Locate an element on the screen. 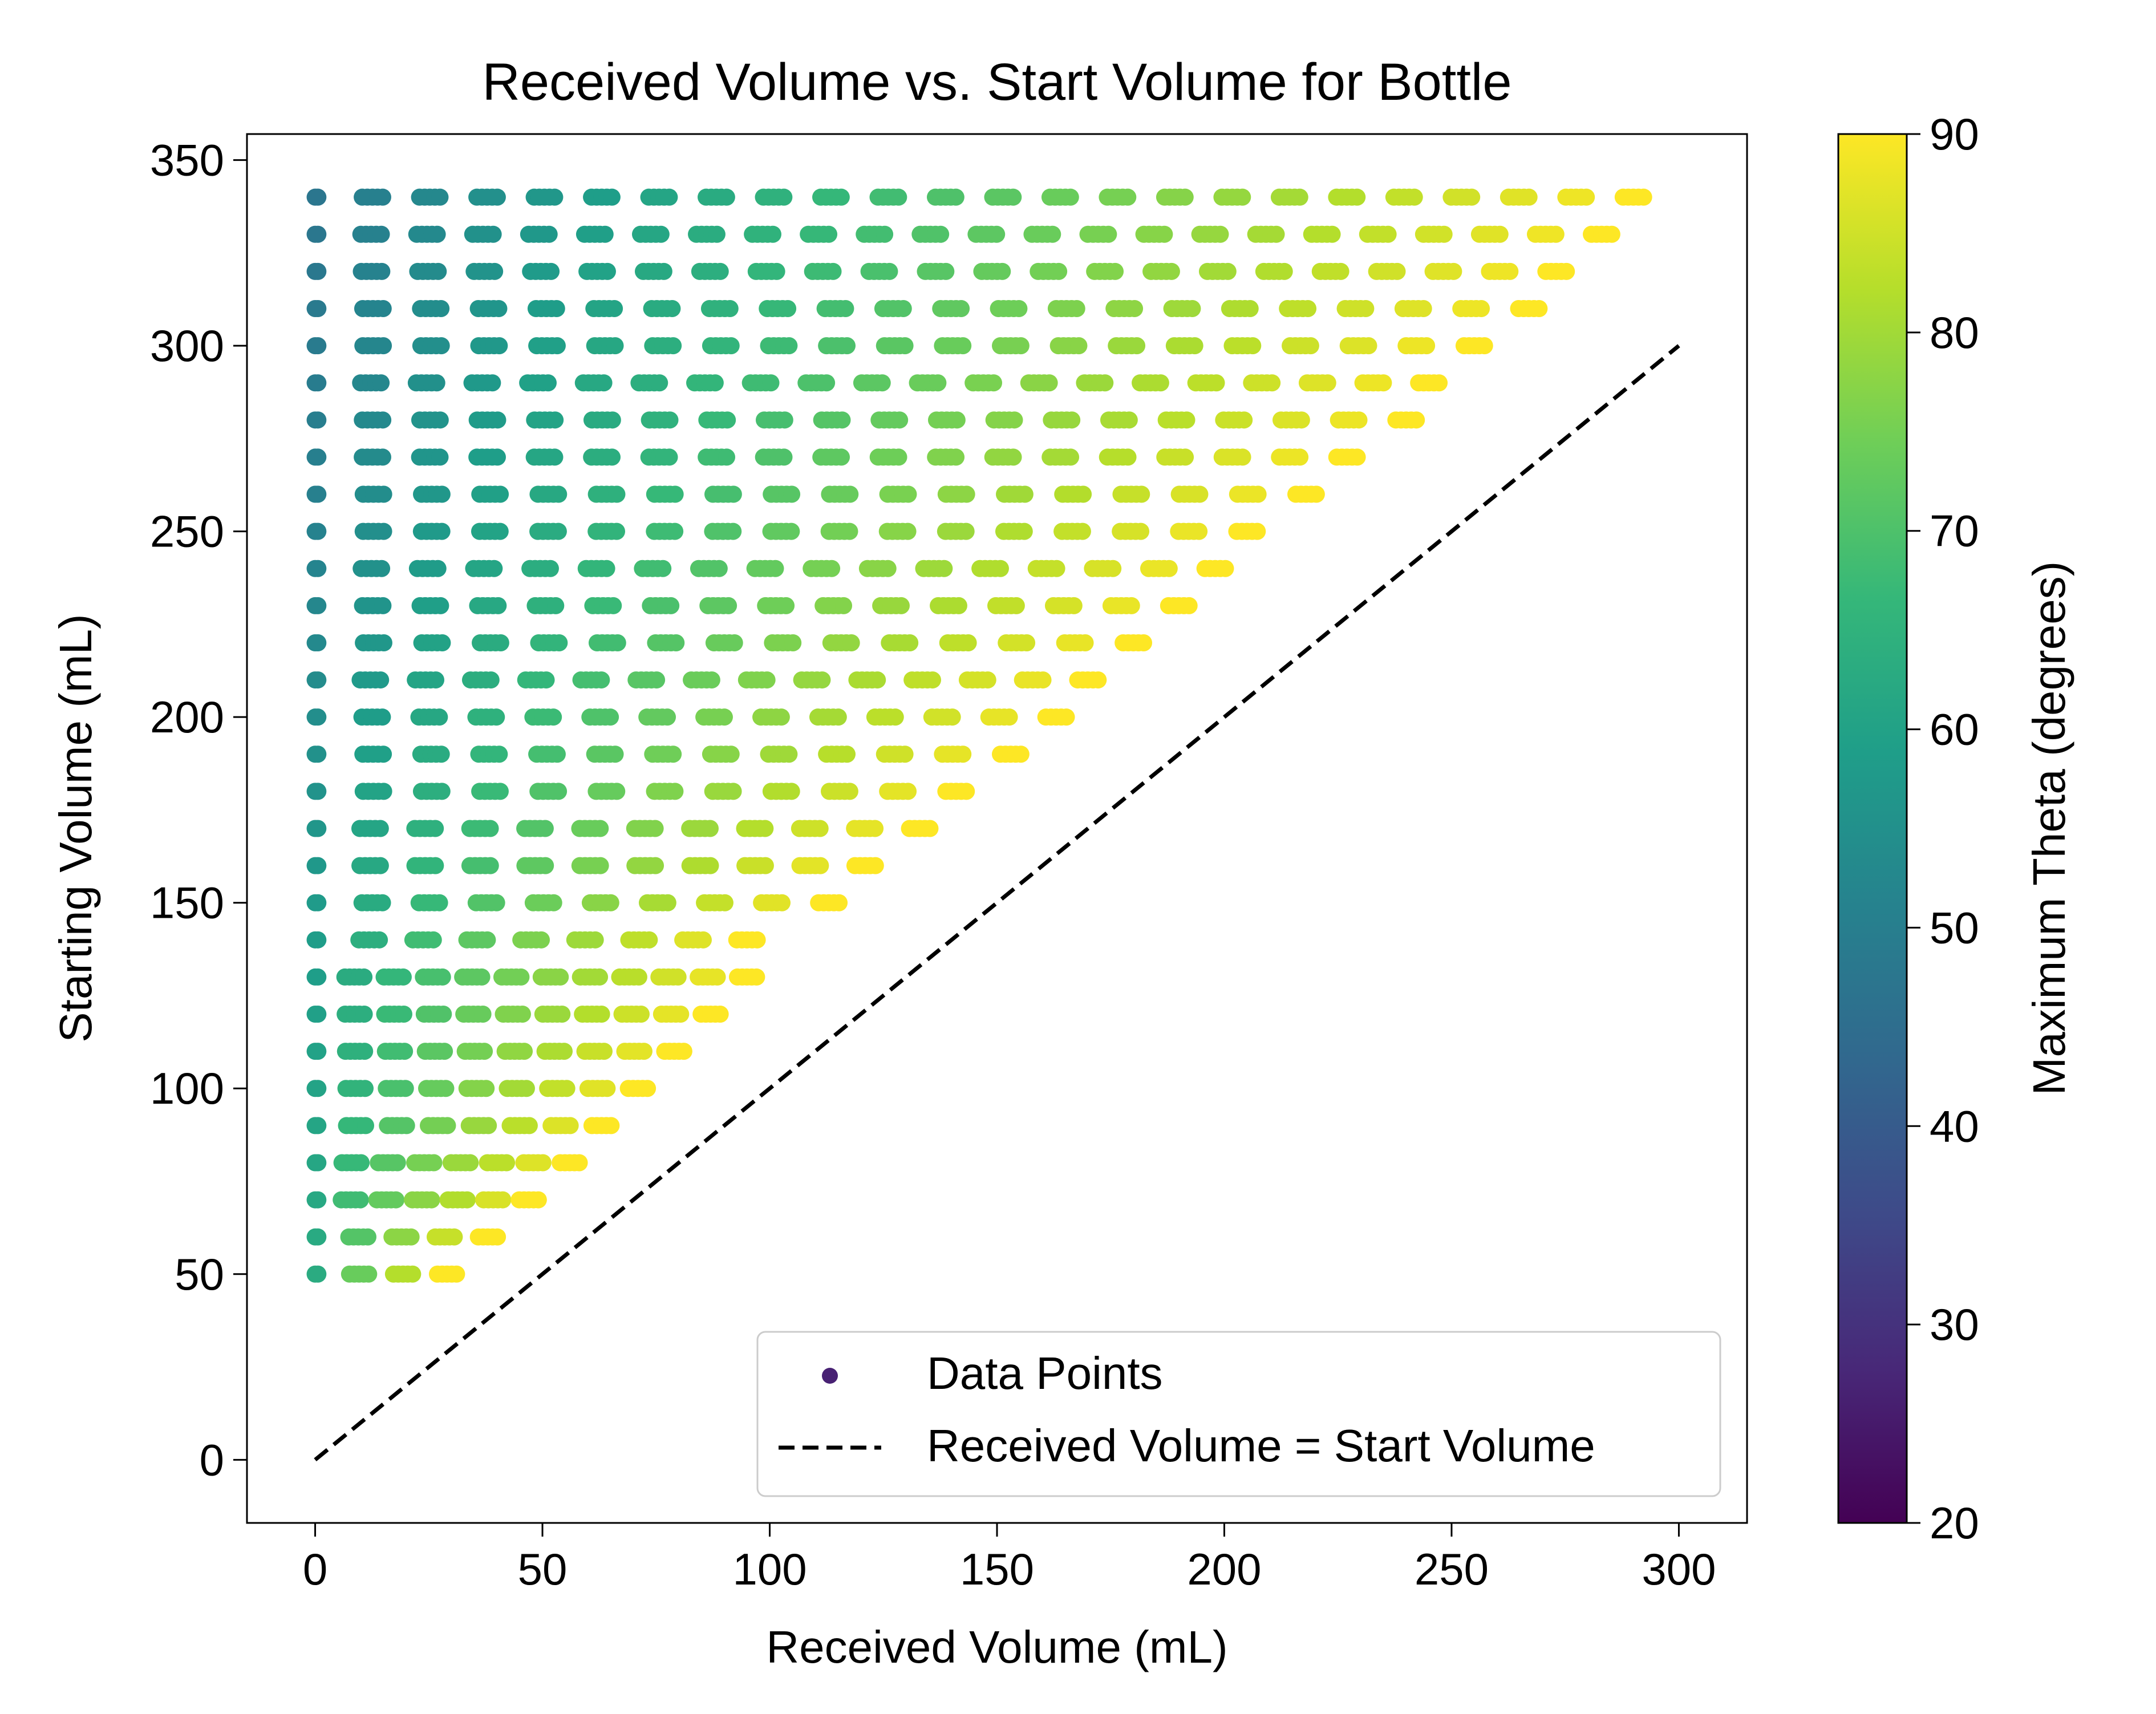  colorbar: 20 30 40 50 60 70 80 90 Maximum Theta (degrees) is located at coordinates (1956, 828).